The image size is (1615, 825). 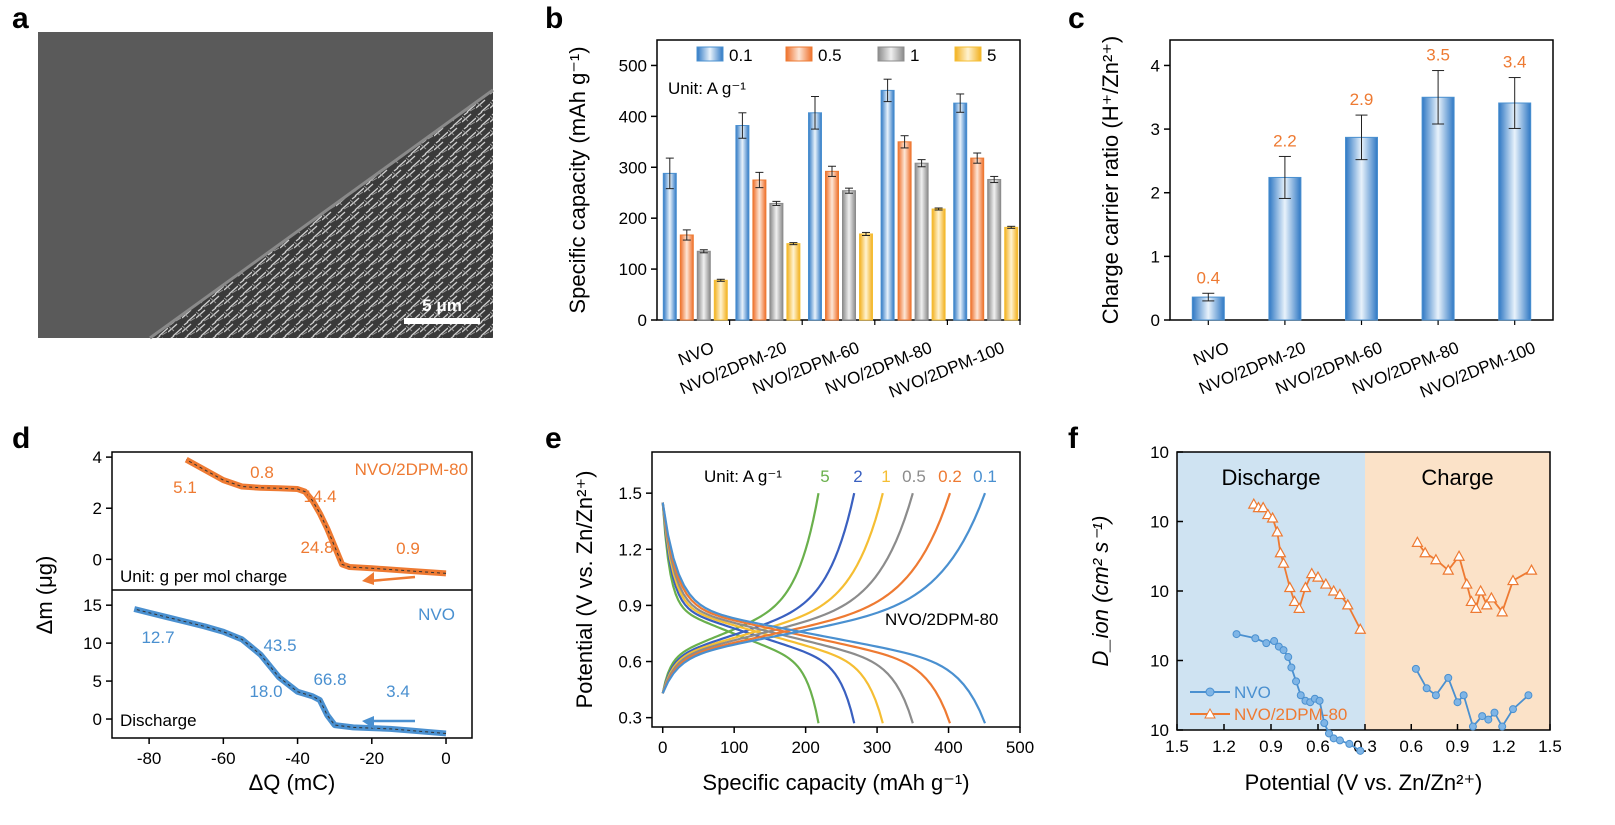 I want to click on sample-label-e: NVO/2DPM-80, so click(x=941, y=619).